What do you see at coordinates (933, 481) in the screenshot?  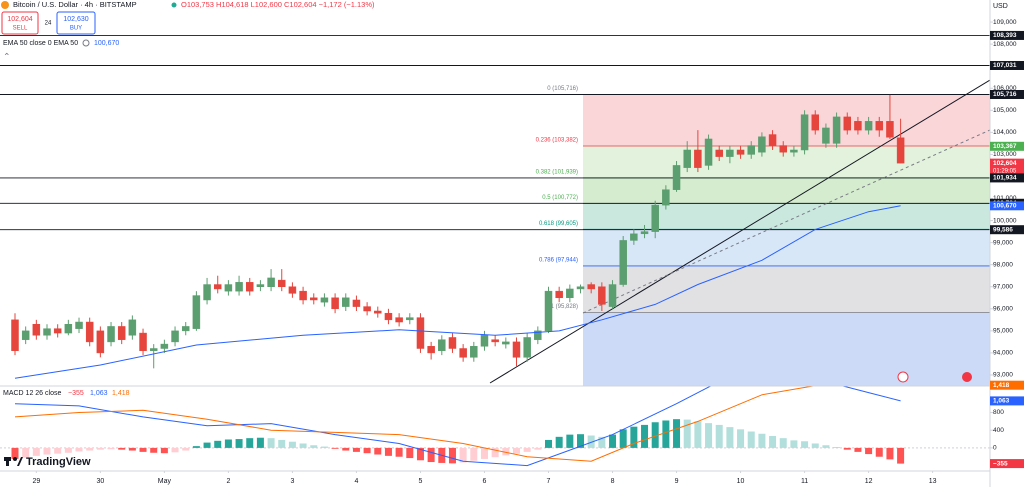 I see `x-tick-label: 13` at bounding box center [933, 481].